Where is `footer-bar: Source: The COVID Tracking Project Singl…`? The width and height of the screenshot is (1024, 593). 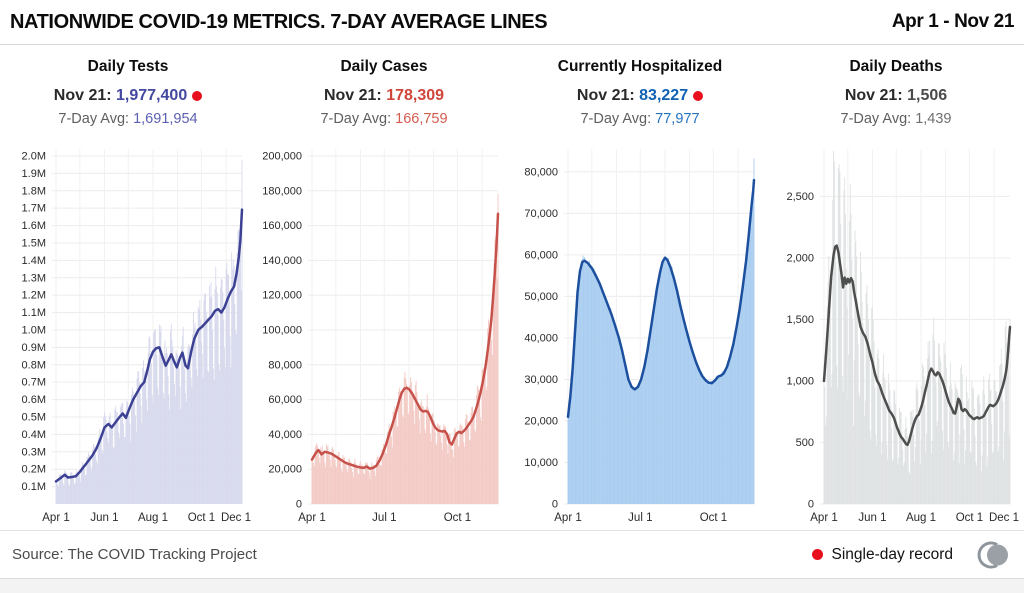
footer-bar: Source: The COVID Tracking Project Singl… is located at coordinates (512, 554).